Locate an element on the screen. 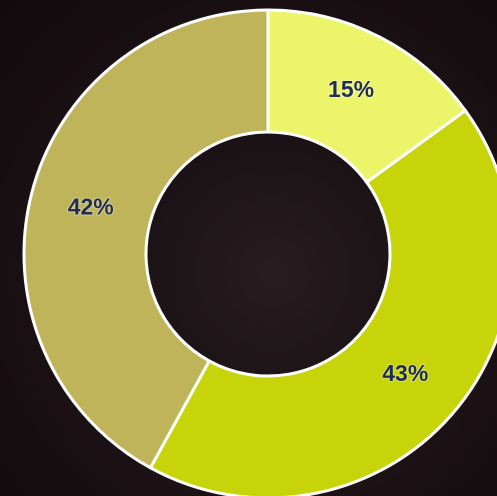  data-label: 43% is located at coordinates (405, 373).